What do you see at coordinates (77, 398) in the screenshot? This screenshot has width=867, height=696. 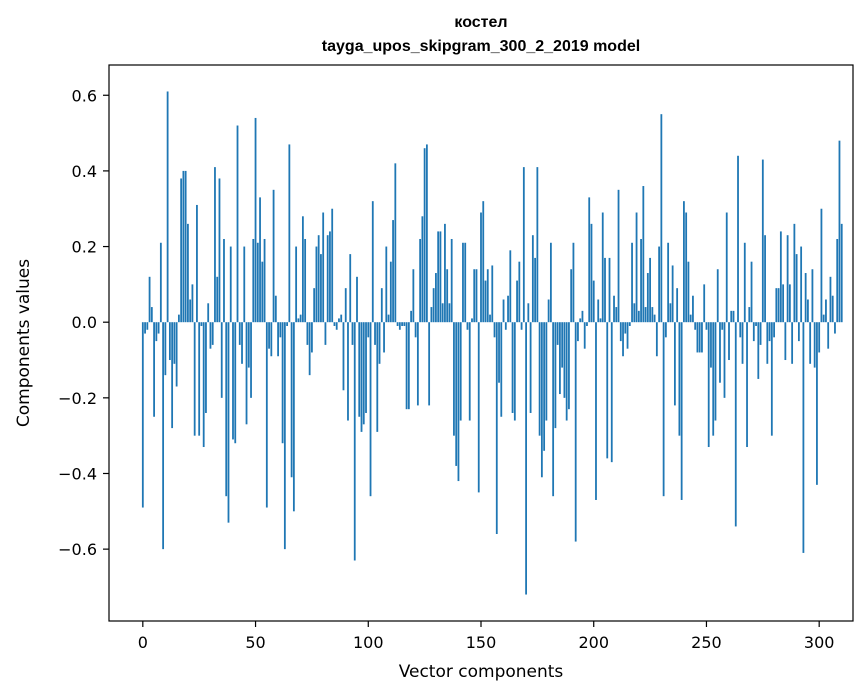 I see `y-tick-label: −0.2` at bounding box center [77, 398].